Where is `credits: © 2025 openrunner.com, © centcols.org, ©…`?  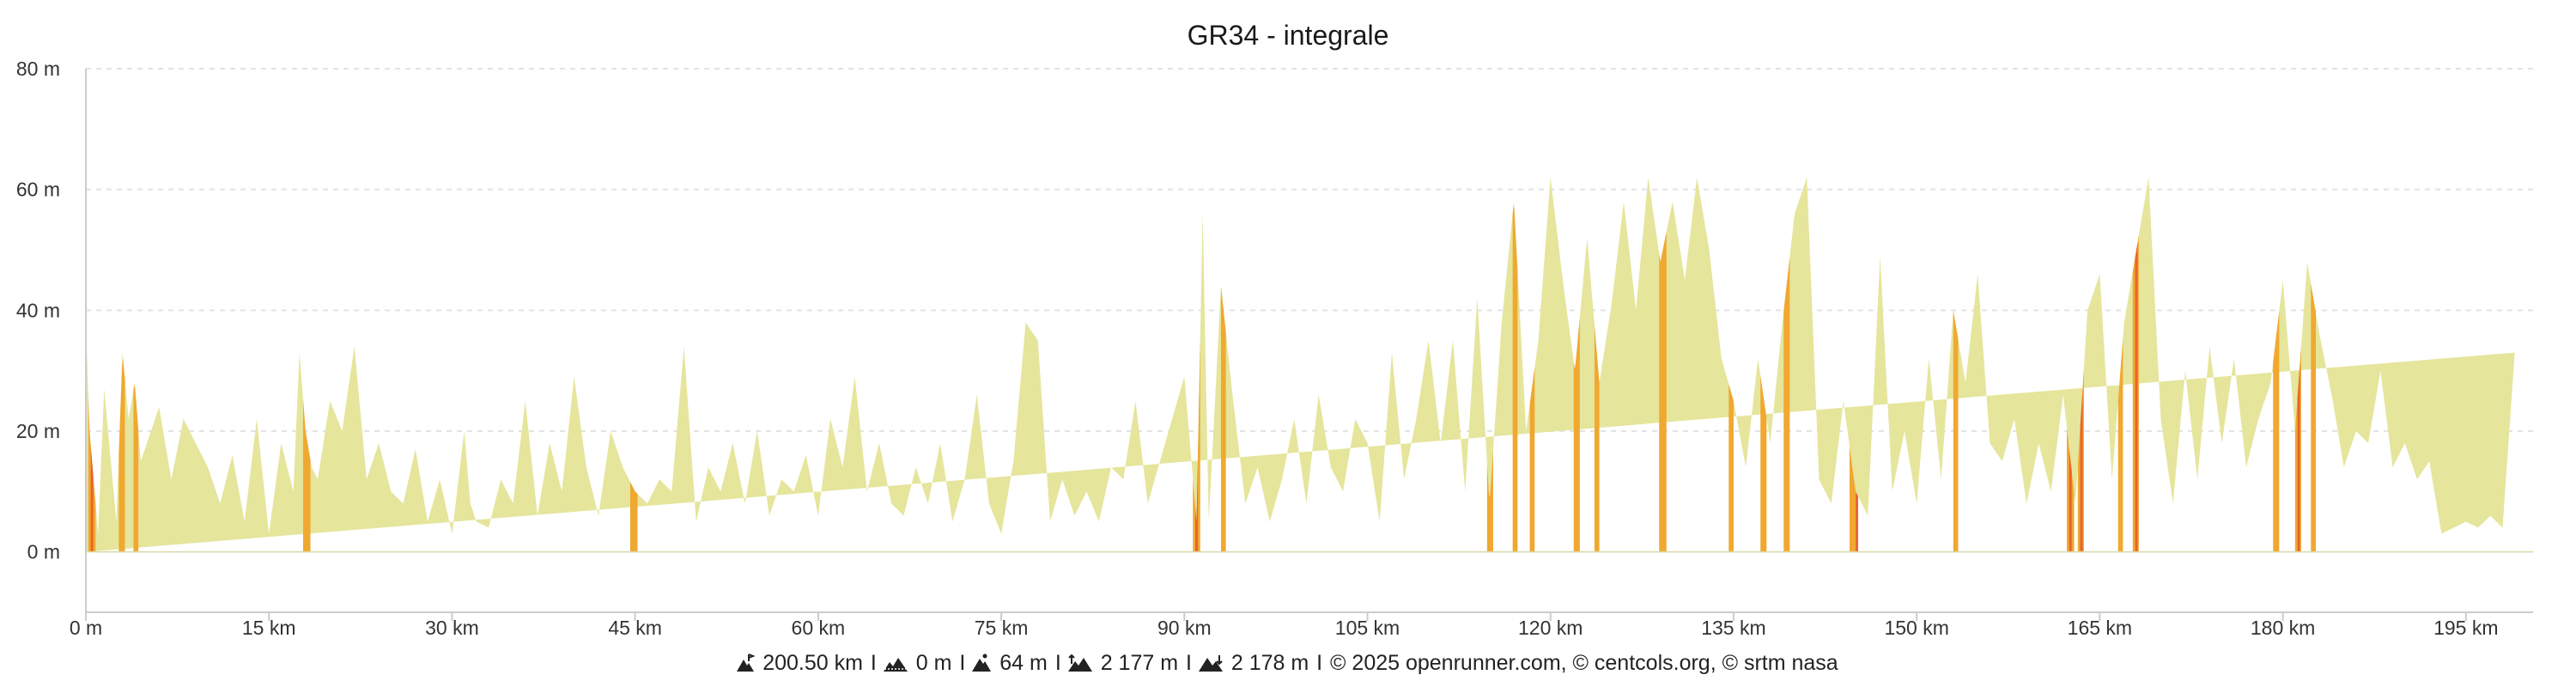
credits: © 2025 openrunner.com, © centcols.org, ©… is located at coordinates (1584, 663).